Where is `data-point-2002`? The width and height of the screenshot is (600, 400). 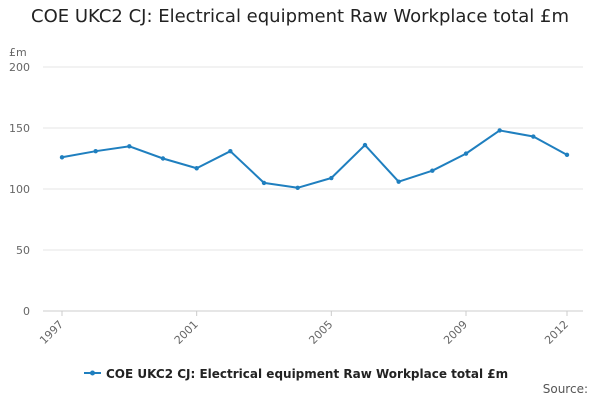
data-point-2002 is located at coordinates (230, 151).